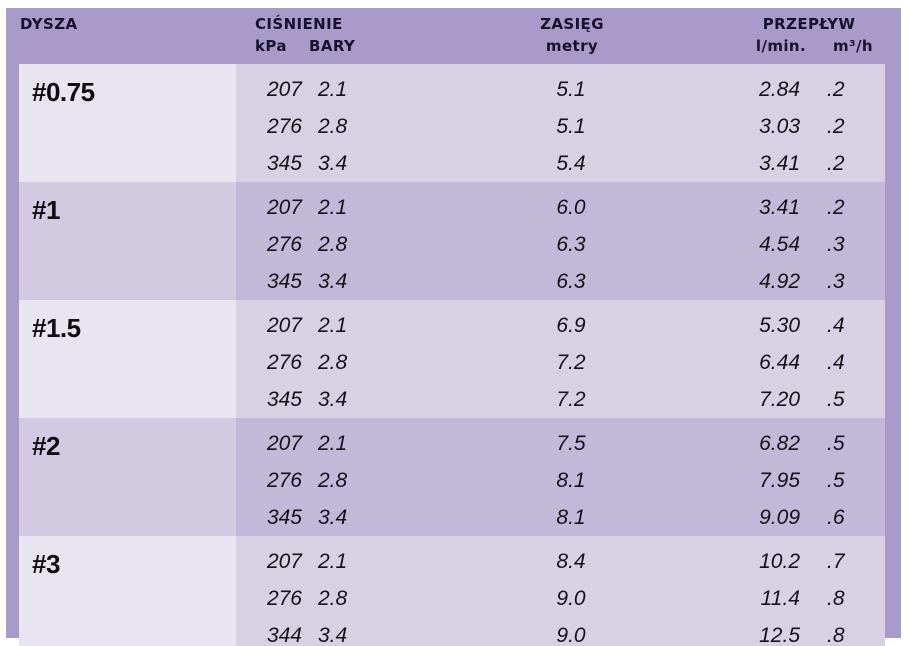  What do you see at coordinates (56, 328) in the screenshot?
I see `nozzle-label: #1.5` at bounding box center [56, 328].